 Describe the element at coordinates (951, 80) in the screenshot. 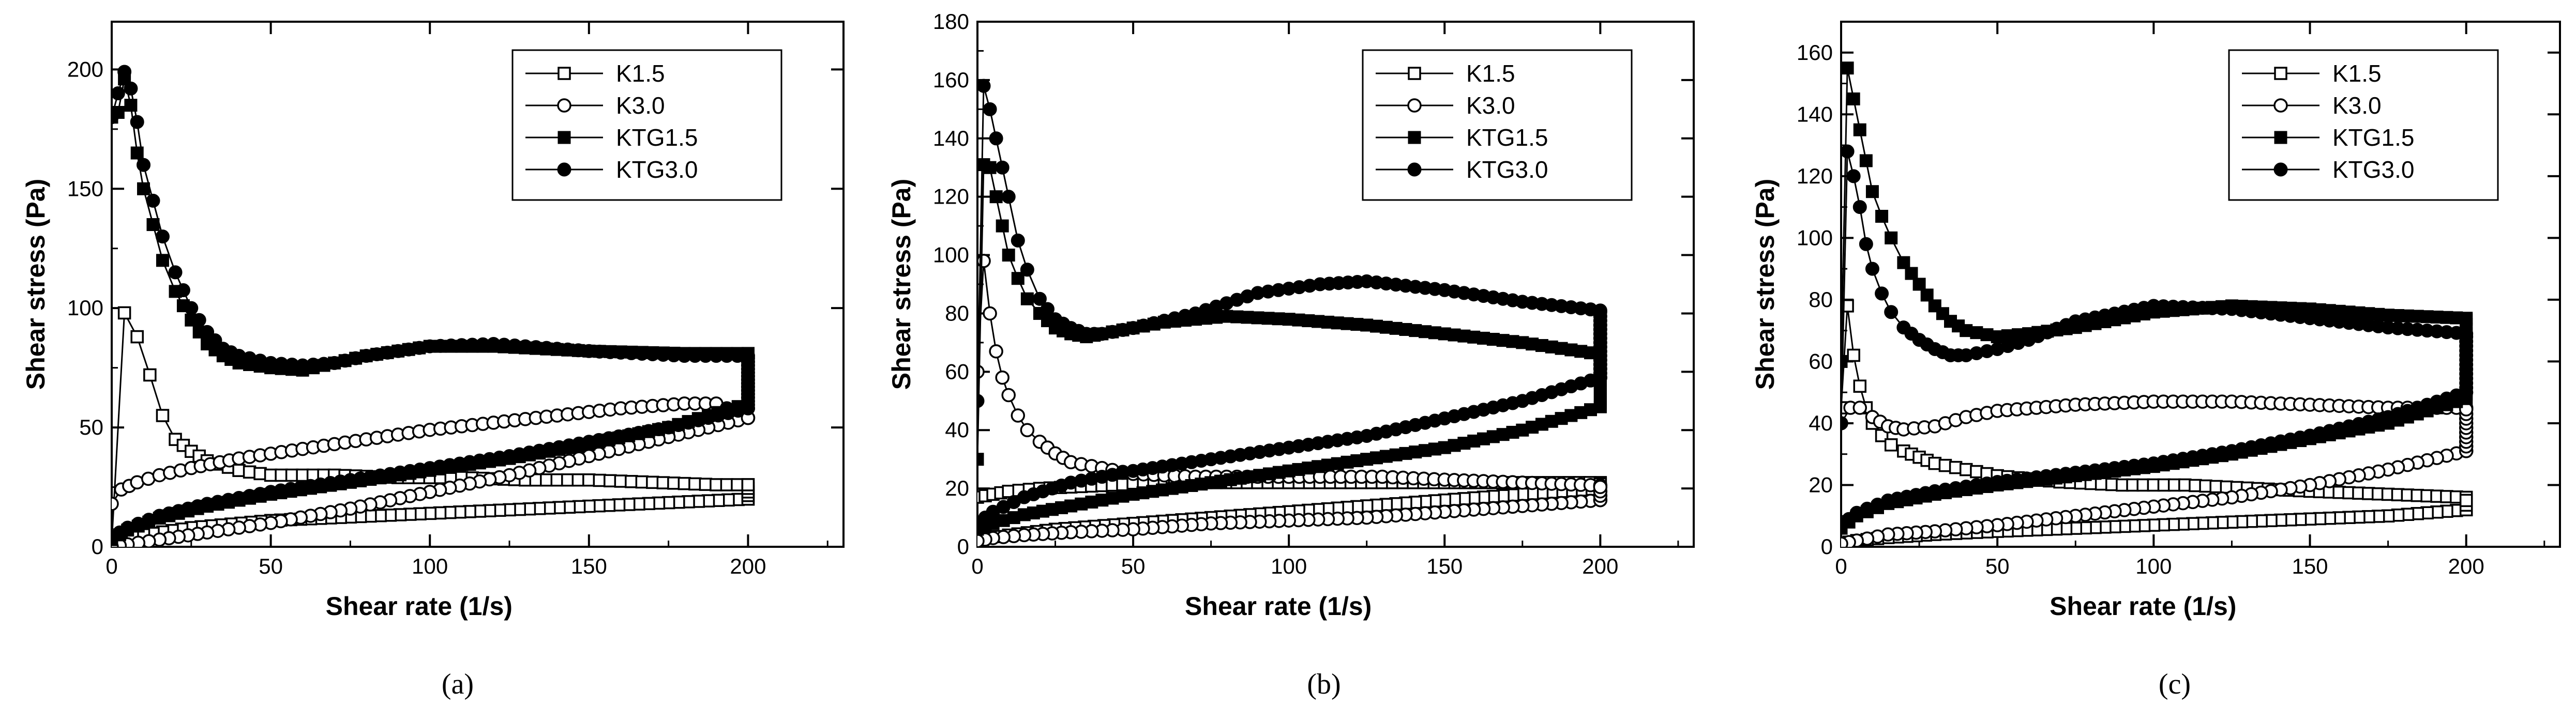

I see `y-tick-label: 160` at that location.